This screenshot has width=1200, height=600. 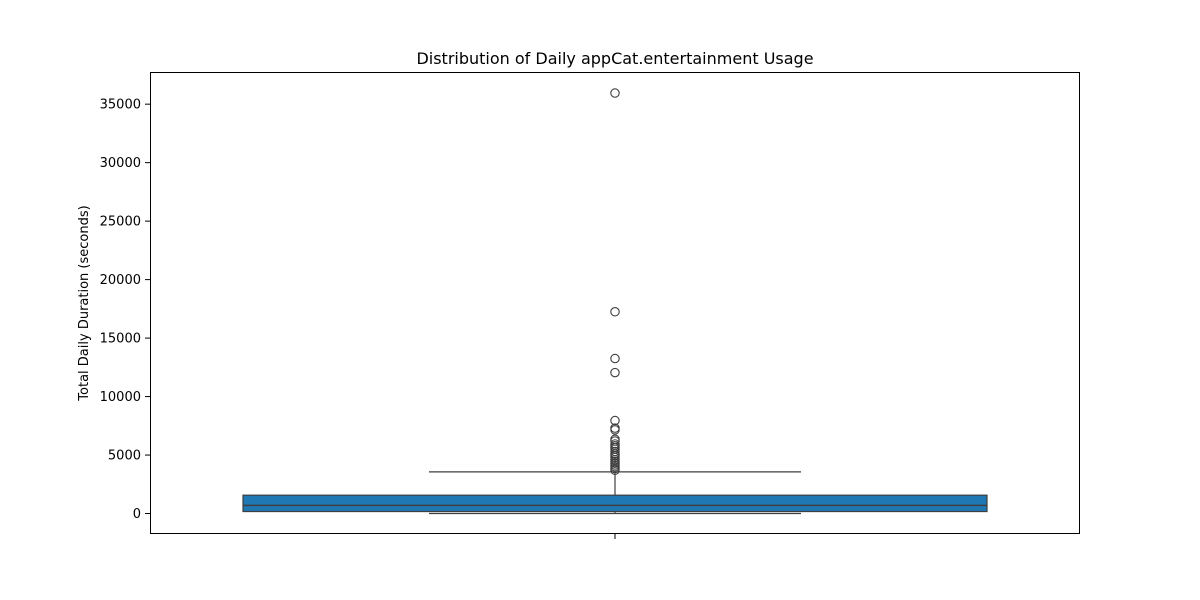 I want to click on y-tick-label: 35000, so click(x=120, y=105).